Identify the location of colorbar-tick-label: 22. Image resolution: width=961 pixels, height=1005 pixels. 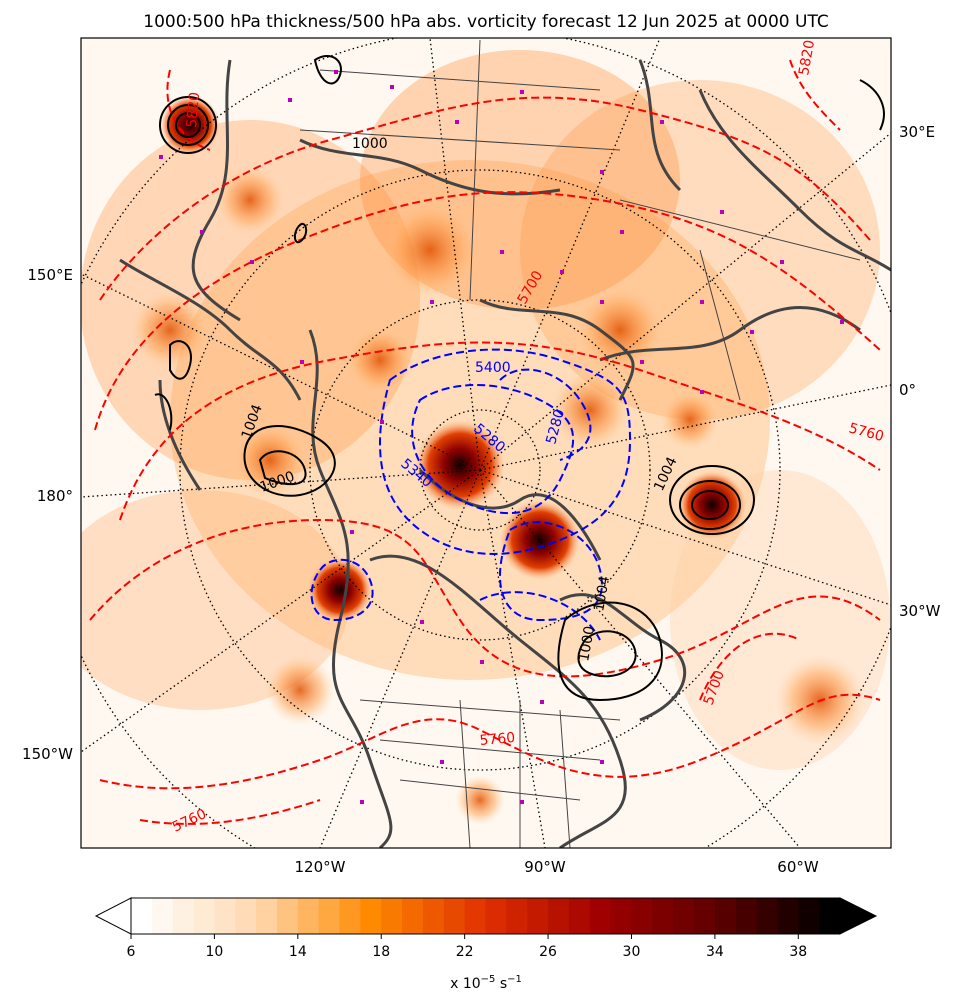
(465, 952).